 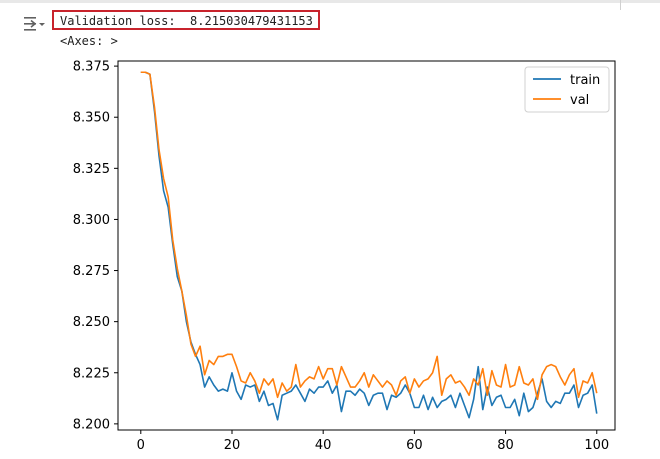 What do you see at coordinates (505, 445) in the screenshot?
I see `x-tick-label: 80` at bounding box center [505, 445].